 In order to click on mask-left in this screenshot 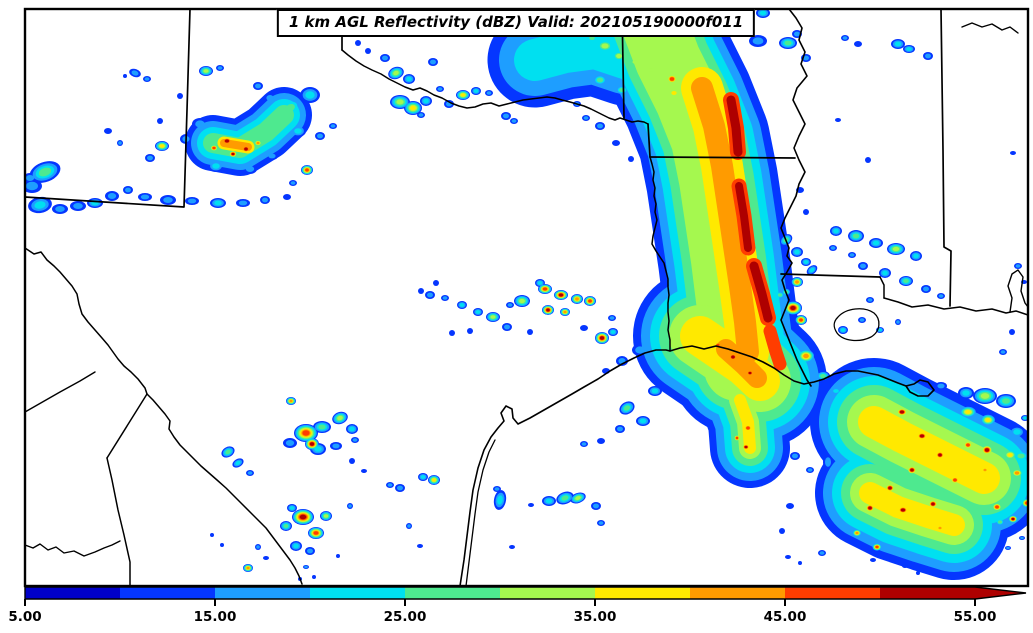, I will do `click(12, 316)`.